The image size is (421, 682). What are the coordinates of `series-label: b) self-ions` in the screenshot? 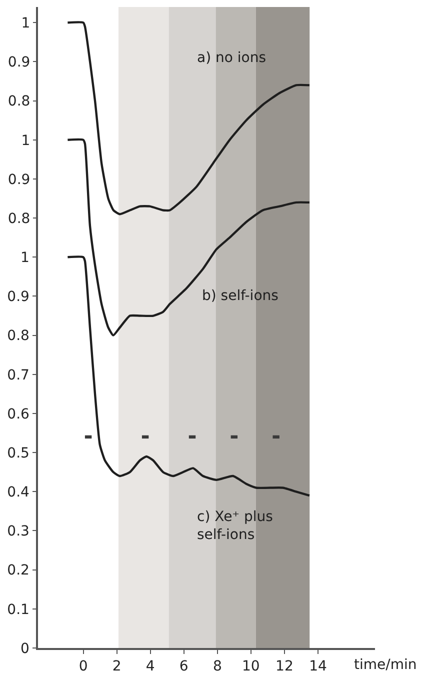 It's located at (240, 296).